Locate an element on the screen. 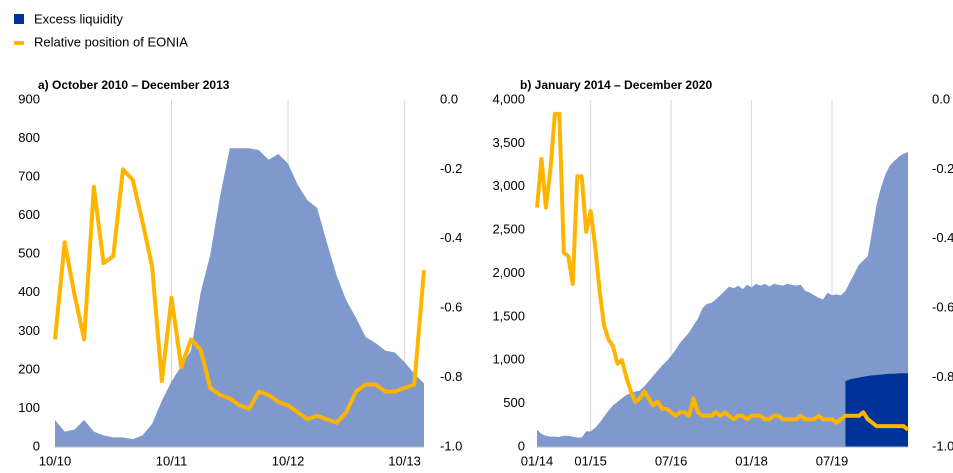  y-tick-label: 4,000 is located at coordinates (508, 98).